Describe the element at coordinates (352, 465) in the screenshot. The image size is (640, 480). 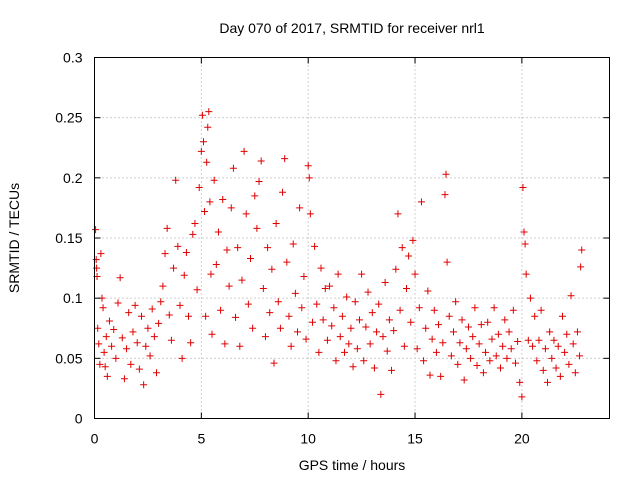
I see `x-axis-title: GPS time / hours` at that location.